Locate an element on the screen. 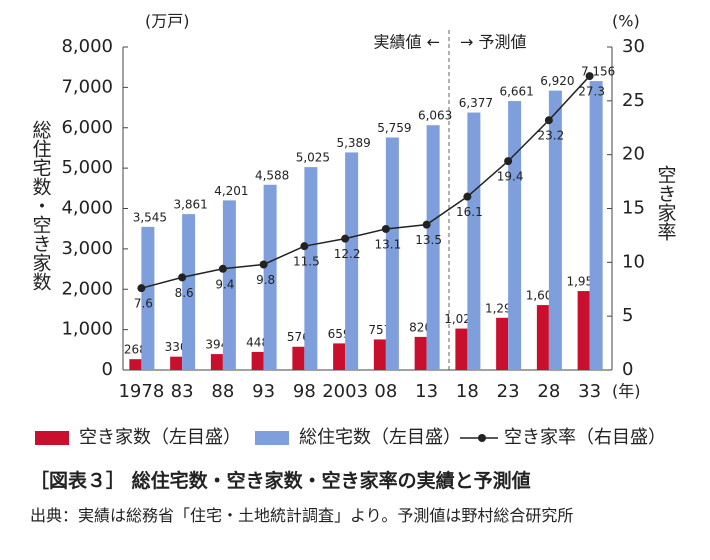  data-label: 659 is located at coordinates (339, 334).